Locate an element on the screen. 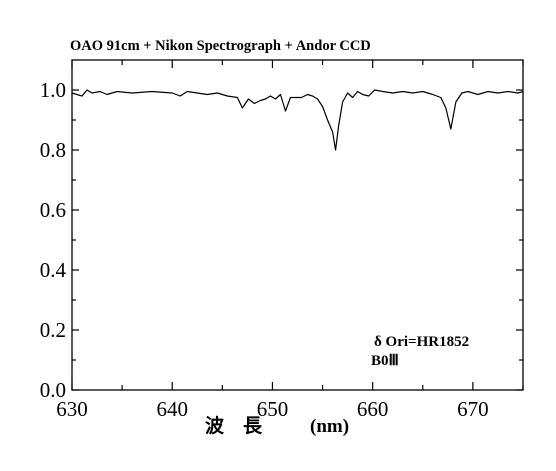  y-tick-label: 0.4 is located at coordinates (53, 270).